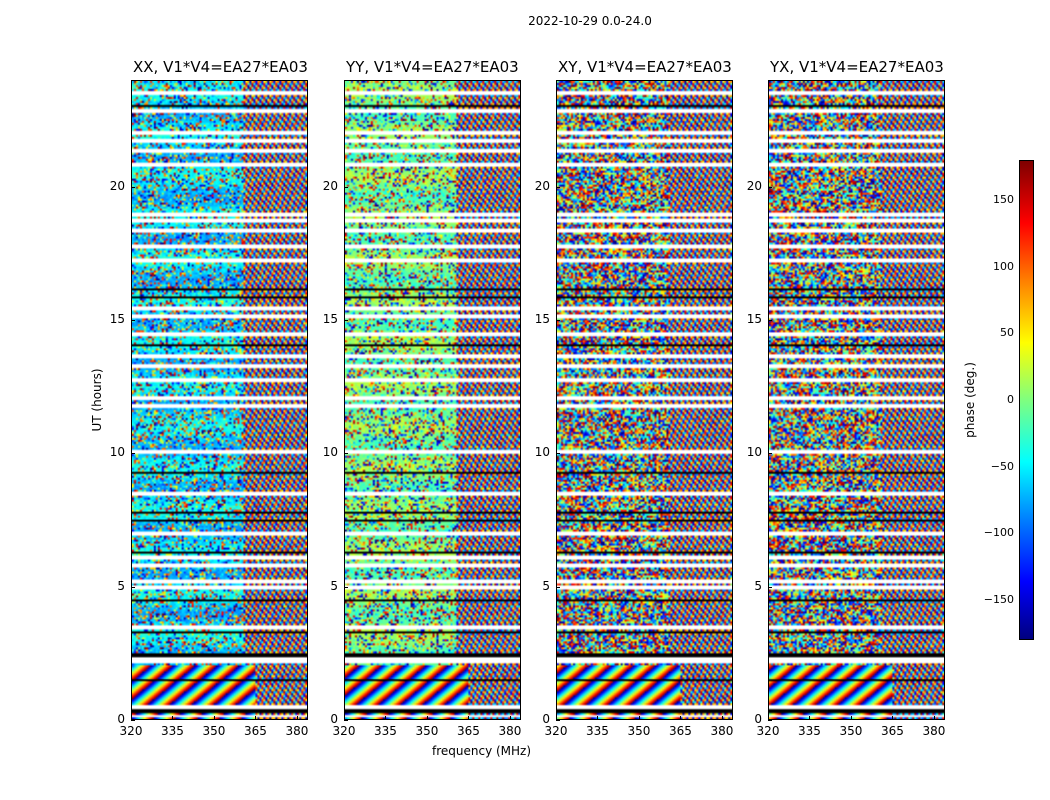  Describe the element at coordinates (857, 67) in the screenshot. I see `panel-title-4: YX, V1*V4=EA27*EA03` at that location.